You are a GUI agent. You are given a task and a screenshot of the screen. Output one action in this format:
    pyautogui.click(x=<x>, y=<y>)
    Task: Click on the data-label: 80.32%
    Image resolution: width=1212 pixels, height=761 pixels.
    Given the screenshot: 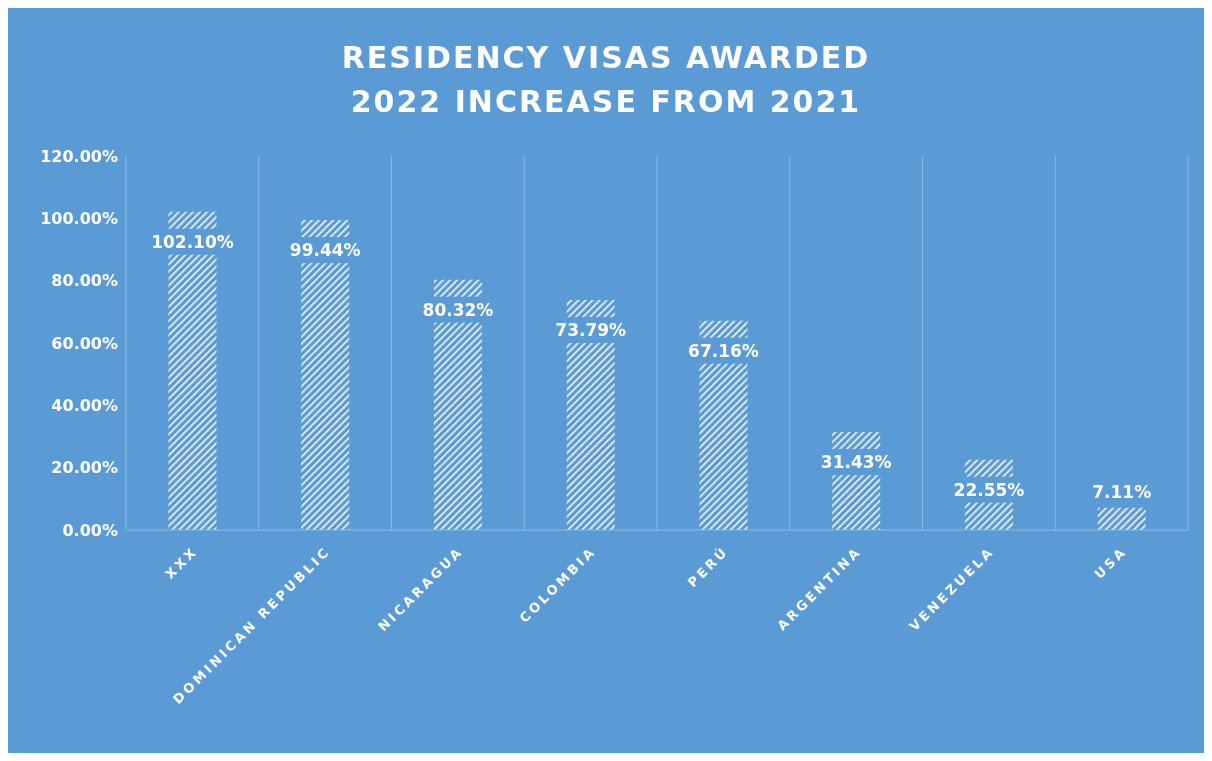 What is the action you would take?
    pyautogui.click(x=458, y=309)
    